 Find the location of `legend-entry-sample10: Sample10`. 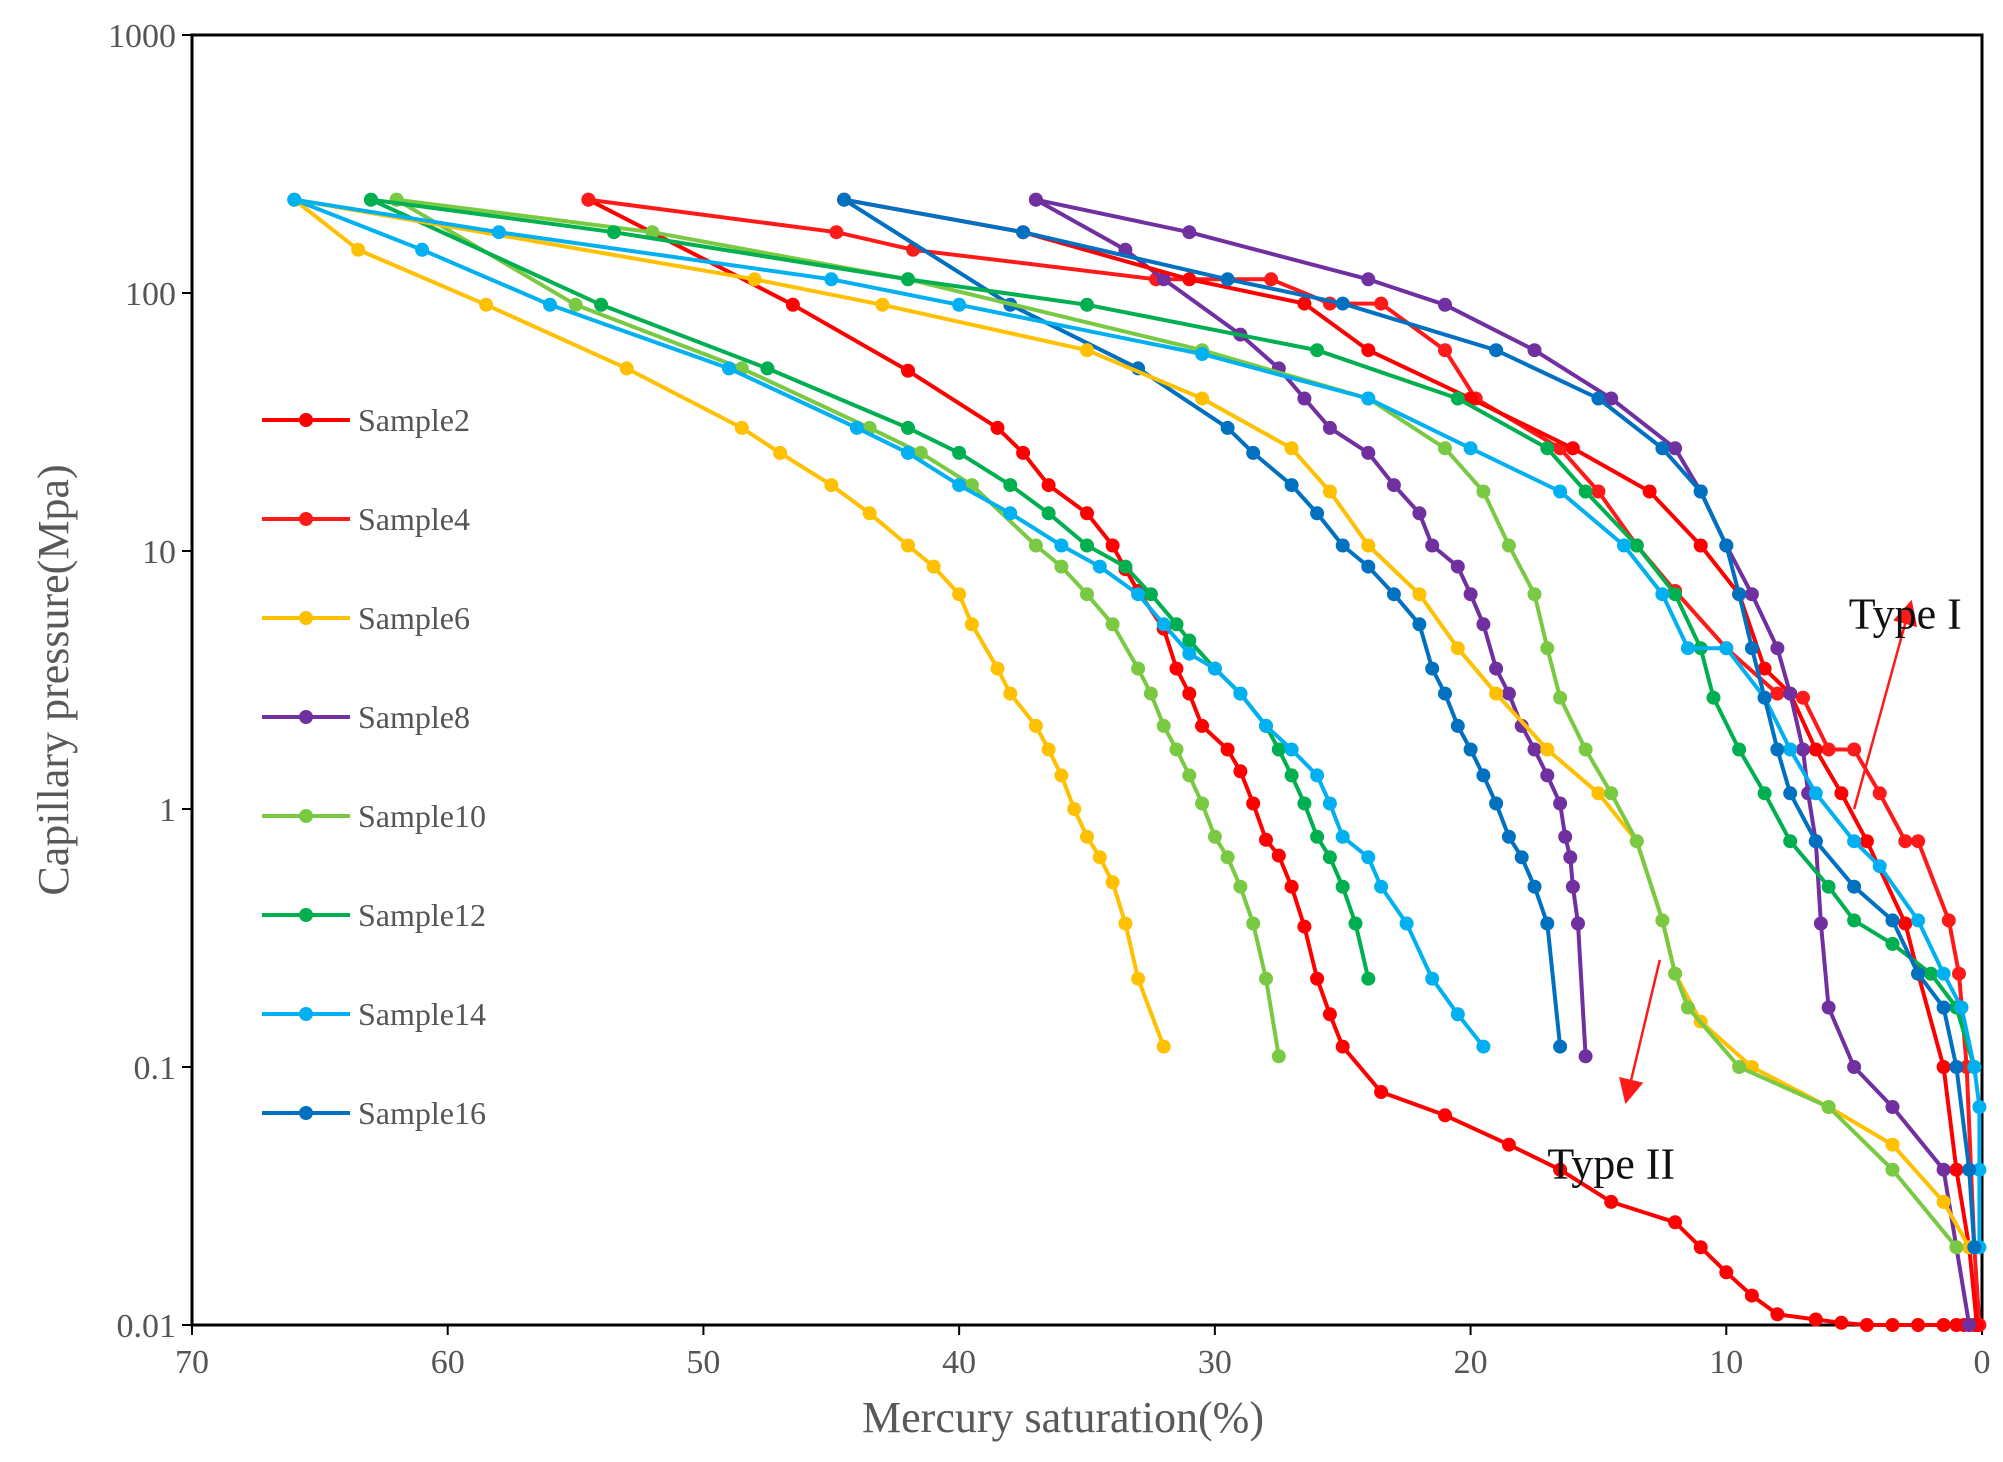

legend-entry-sample10: Sample10 is located at coordinates (374, 816).